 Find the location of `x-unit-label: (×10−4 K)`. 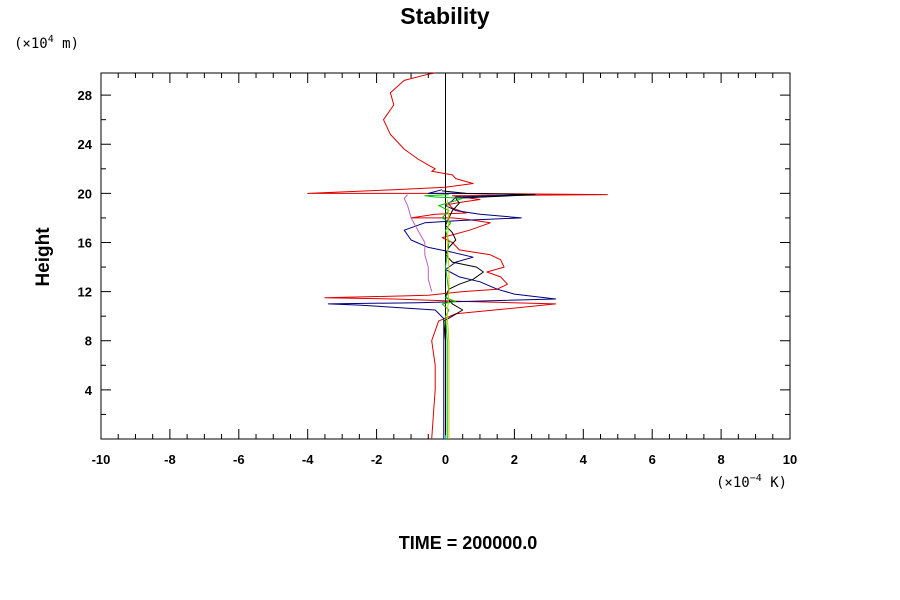

x-unit-label: (×10−4 K) is located at coordinates (751, 482).